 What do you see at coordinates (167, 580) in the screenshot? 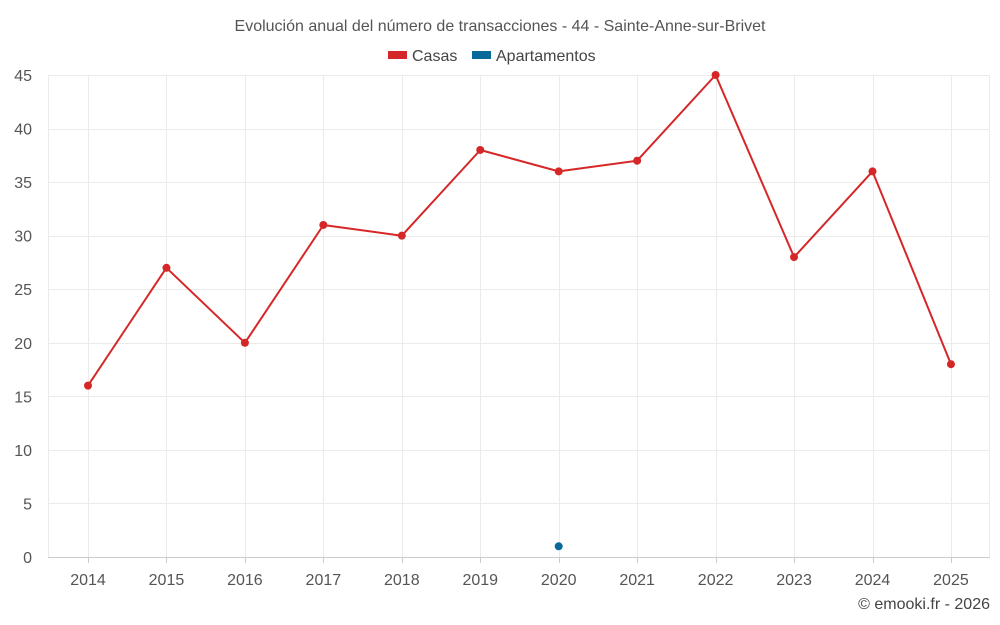
I see `x-tick-label: 2015` at bounding box center [167, 580].